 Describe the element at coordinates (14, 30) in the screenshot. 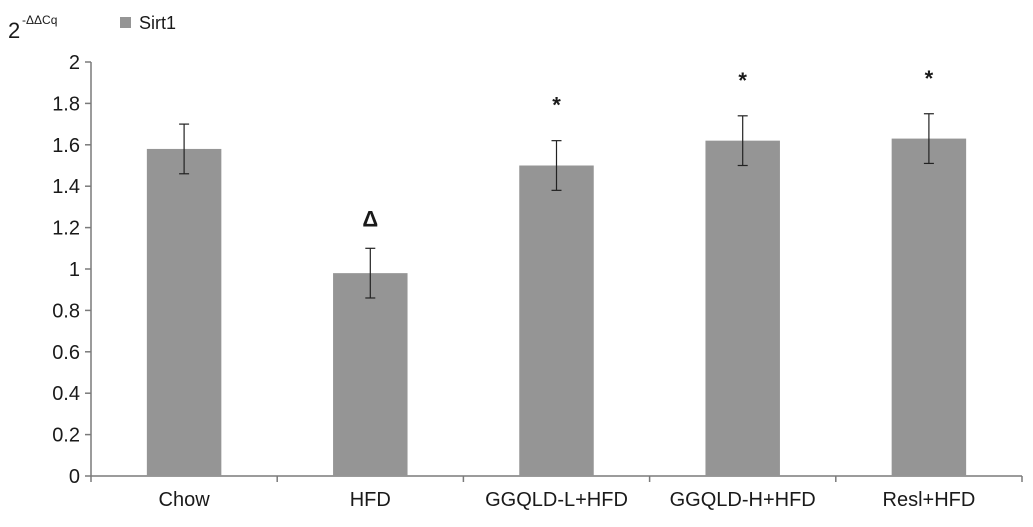

I see `y-axis-label: 2` at that location.